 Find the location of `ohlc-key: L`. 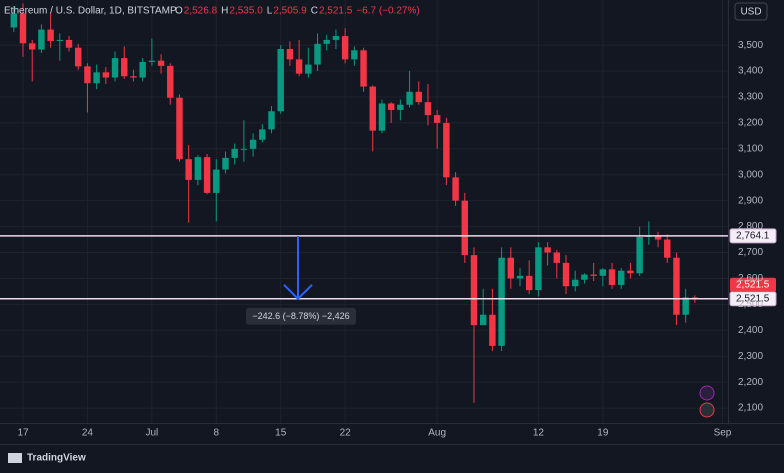

ohlc-key: L is located at coordinates (270, 11).